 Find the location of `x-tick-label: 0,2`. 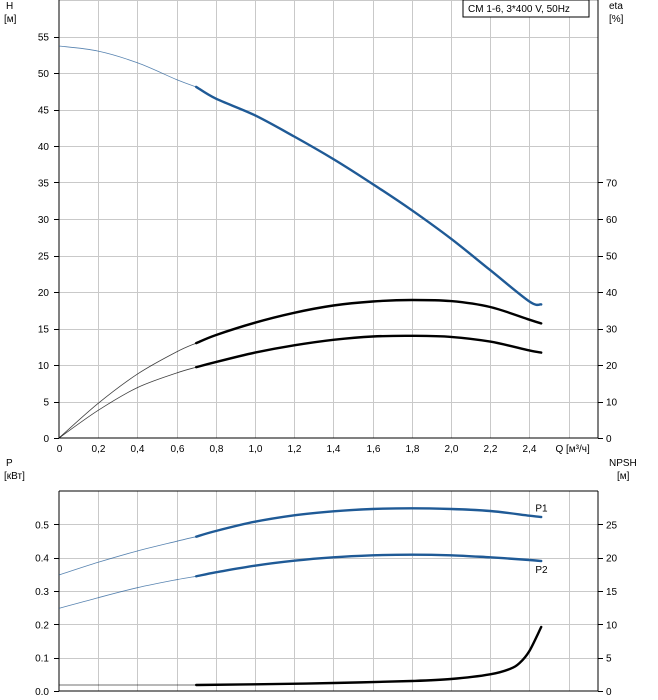

x-tick-label: 0,2 is located at coordinates (99, 449).